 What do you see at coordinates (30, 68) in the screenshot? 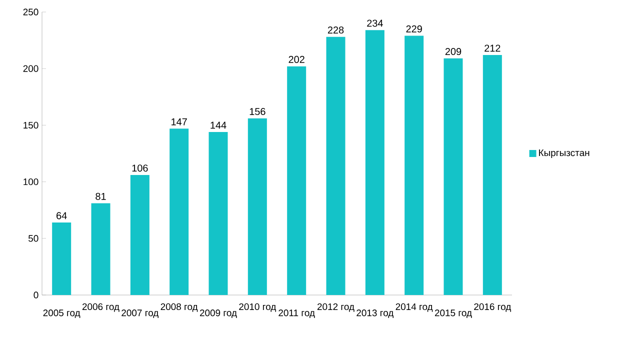
I see `y-tick-label: 200` at bounding box center [30, 68].